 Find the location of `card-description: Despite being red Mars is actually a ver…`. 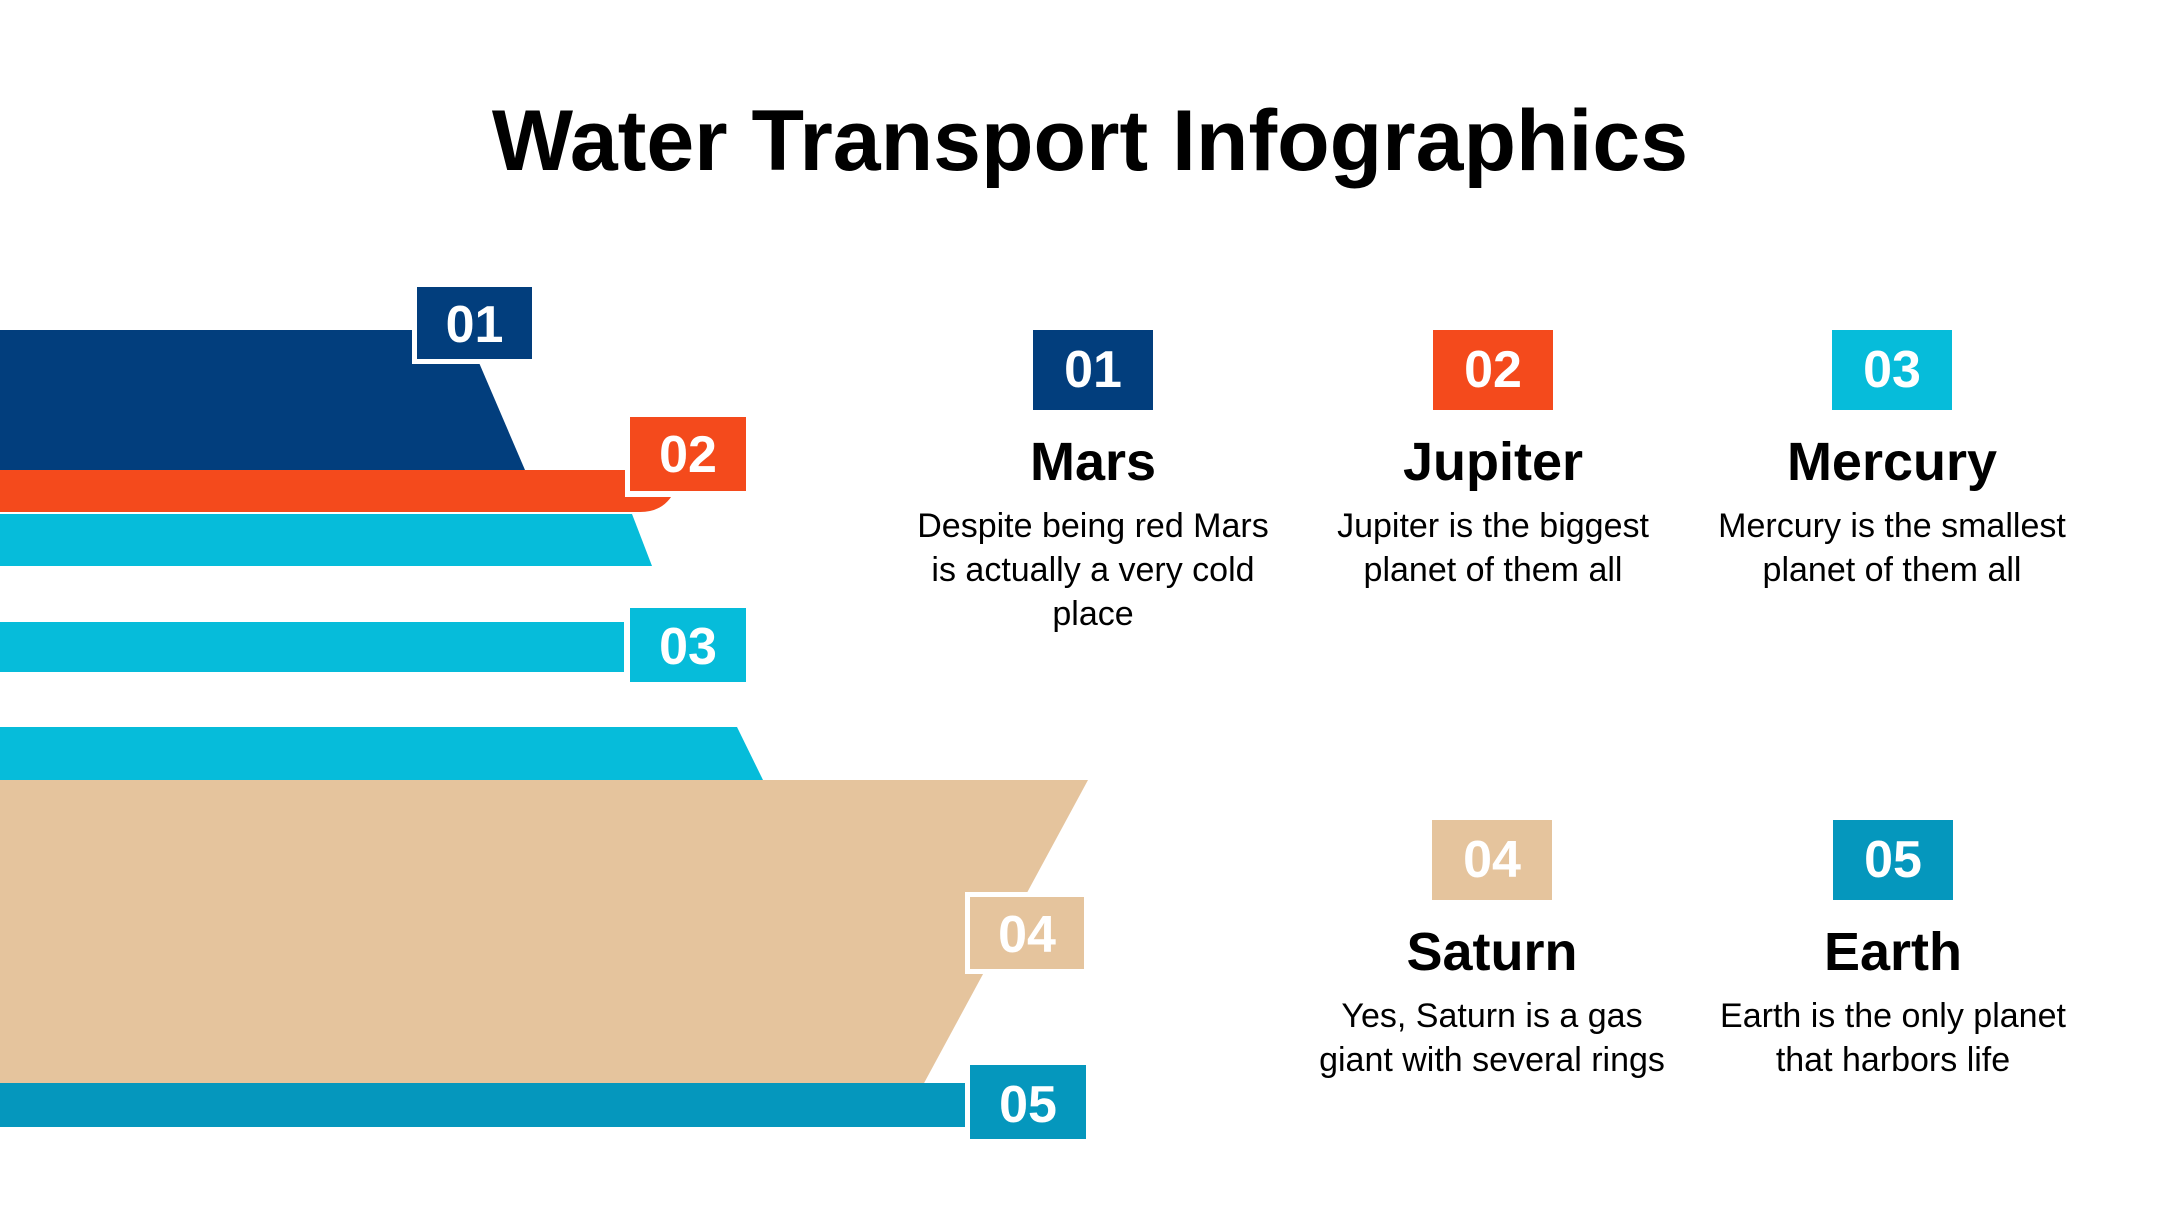

card-description: Despite being red Mars is actually a ver… is located at coordinates (1093, 570).